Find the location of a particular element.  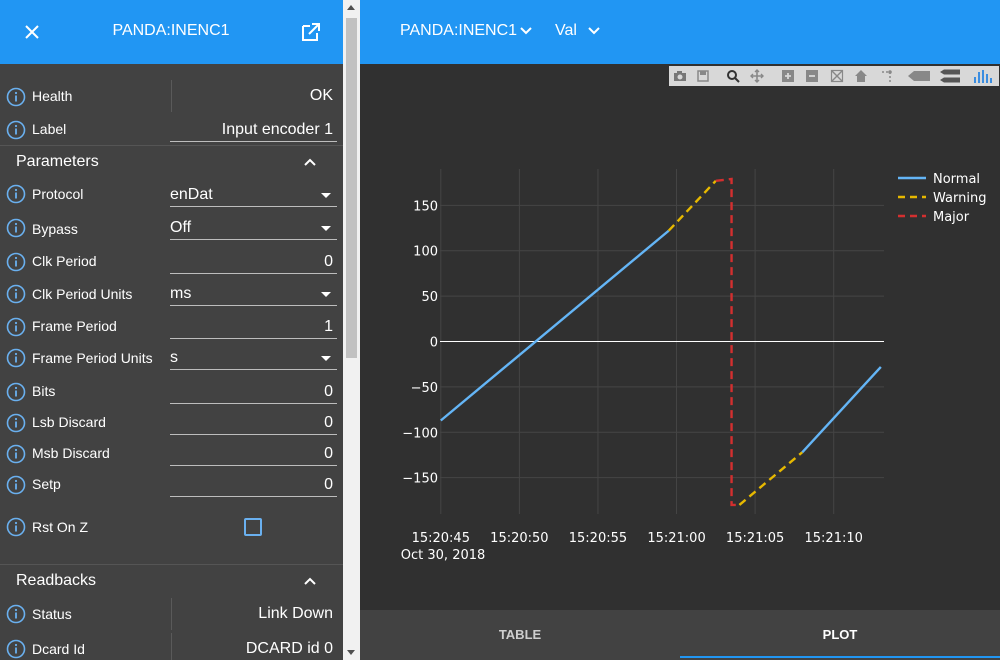

plot-modebar is located at coordinates (834, 76).